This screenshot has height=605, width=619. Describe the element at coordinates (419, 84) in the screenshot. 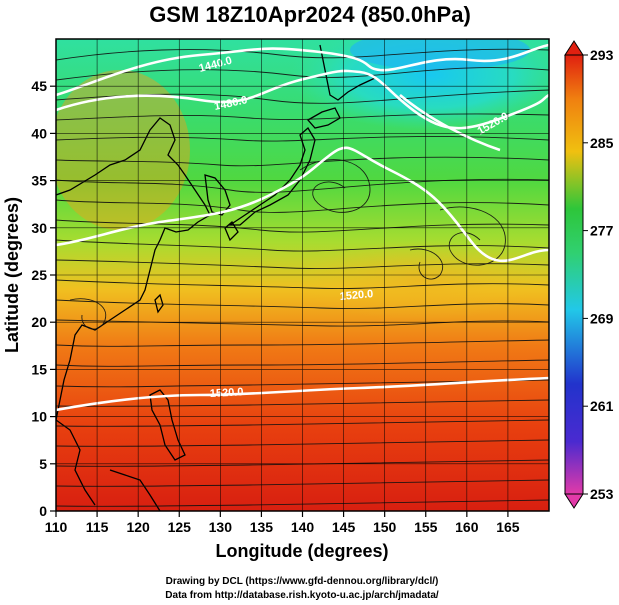

I see `cold-region` at that location.